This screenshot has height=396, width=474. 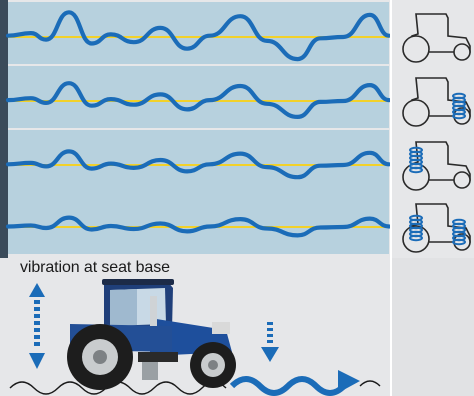 I want to click on left-edge-strip, so click(x=4, y=129).